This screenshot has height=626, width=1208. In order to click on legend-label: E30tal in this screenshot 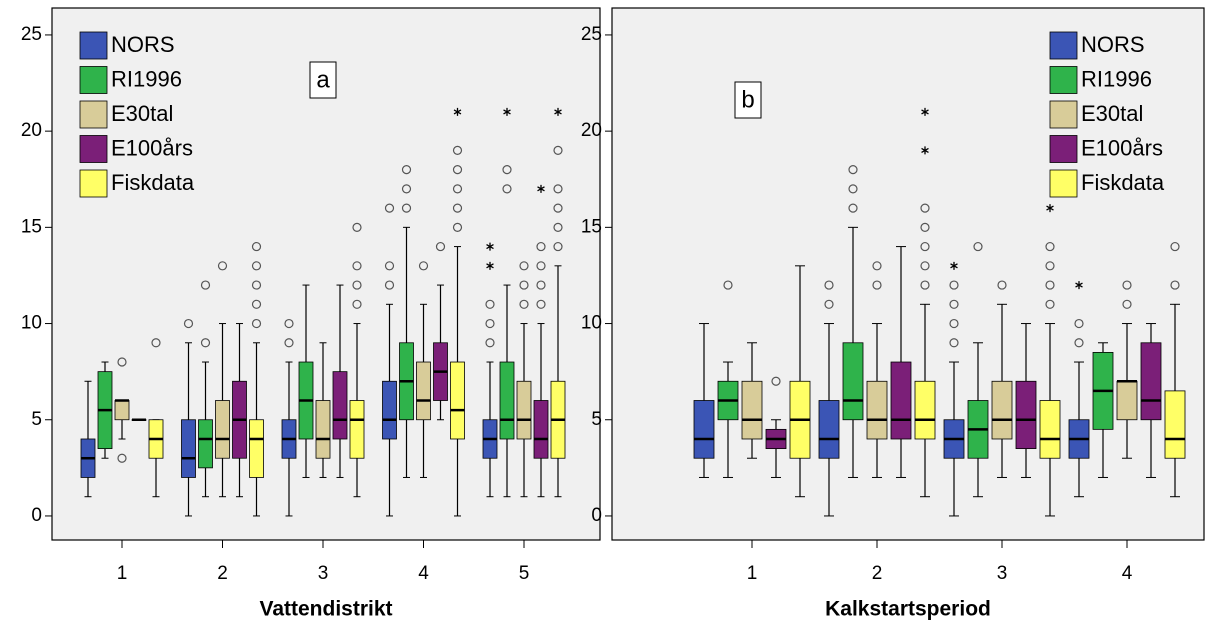, I will do `click(1112, 113)`.